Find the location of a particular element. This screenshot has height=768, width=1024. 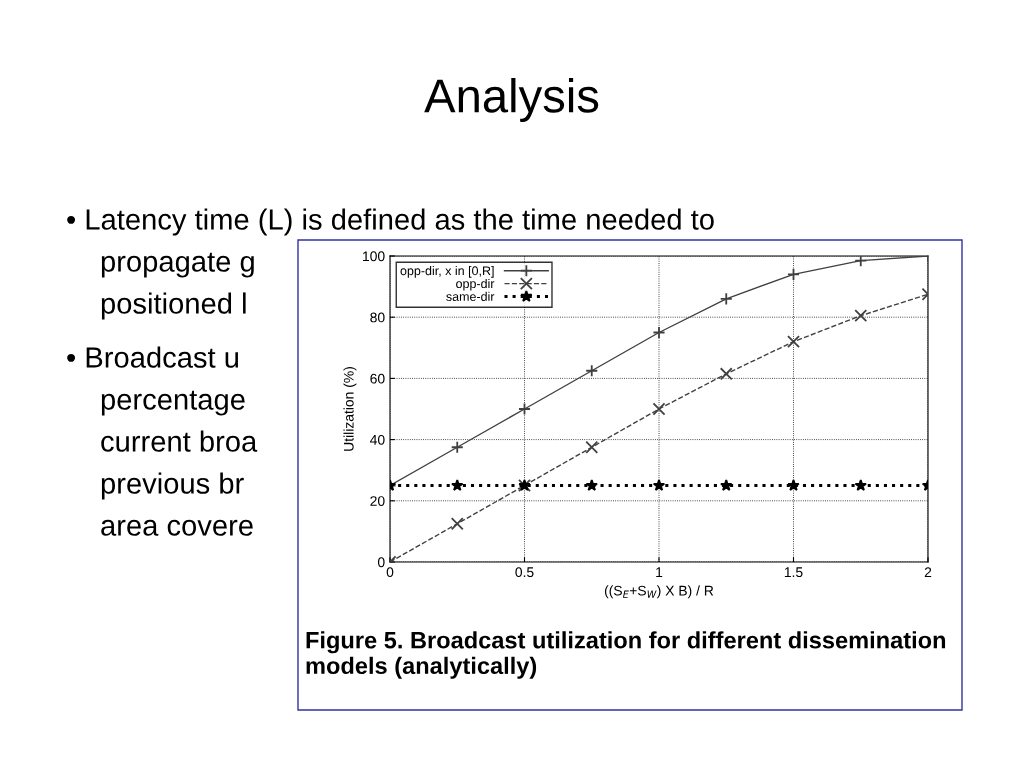

y-tick-label: 60 is located at coordinates (377, 378).